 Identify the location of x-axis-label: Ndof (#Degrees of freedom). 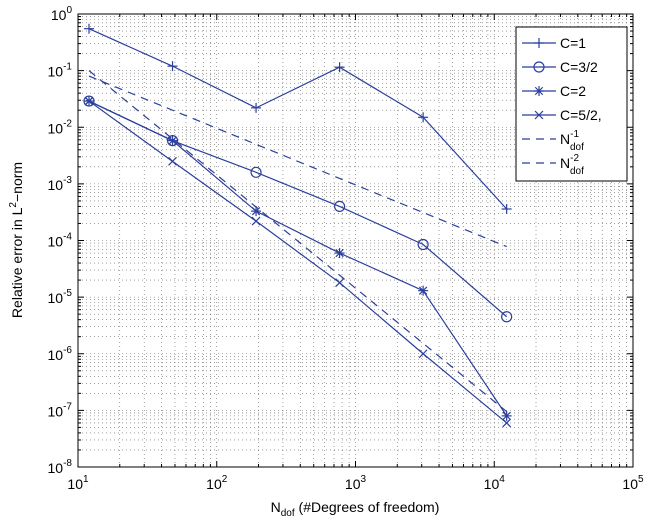
(355, 509).